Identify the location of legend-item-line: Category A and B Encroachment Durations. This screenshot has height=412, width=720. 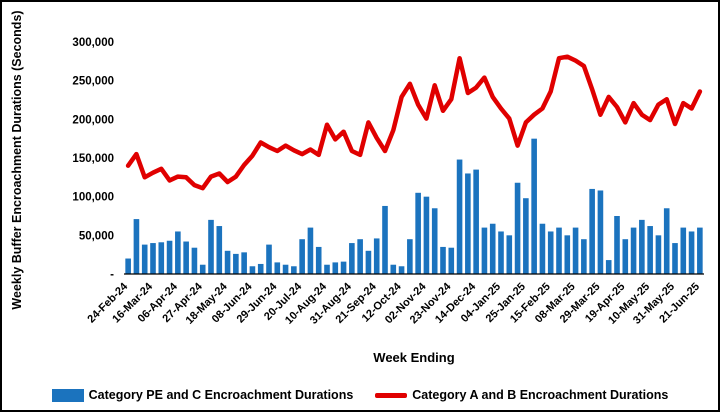
(521, 395).